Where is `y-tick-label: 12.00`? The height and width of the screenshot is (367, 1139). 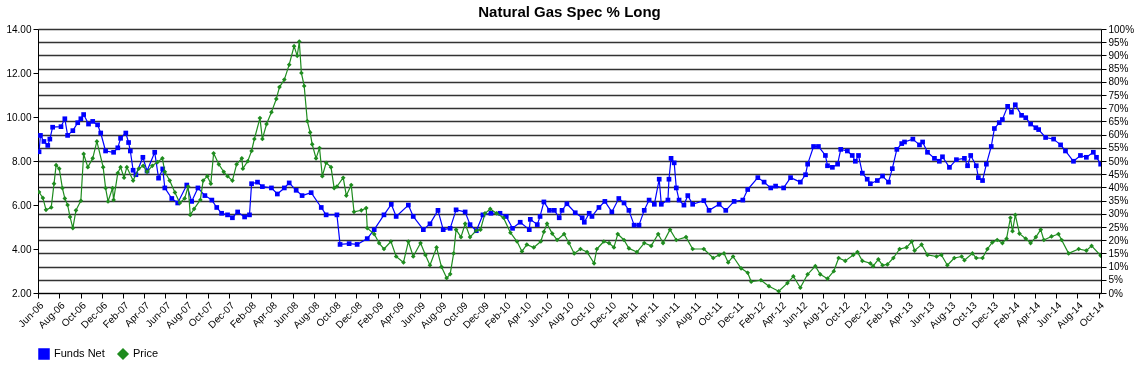 y-tick-label: 12.00 is located at coordinates (19, 73).